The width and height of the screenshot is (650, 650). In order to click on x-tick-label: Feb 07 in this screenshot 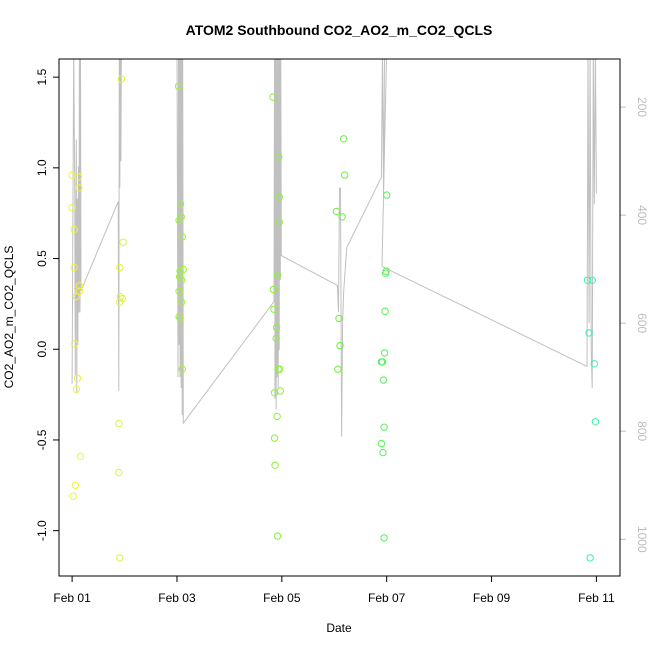, I will do `click(387, 598)`.